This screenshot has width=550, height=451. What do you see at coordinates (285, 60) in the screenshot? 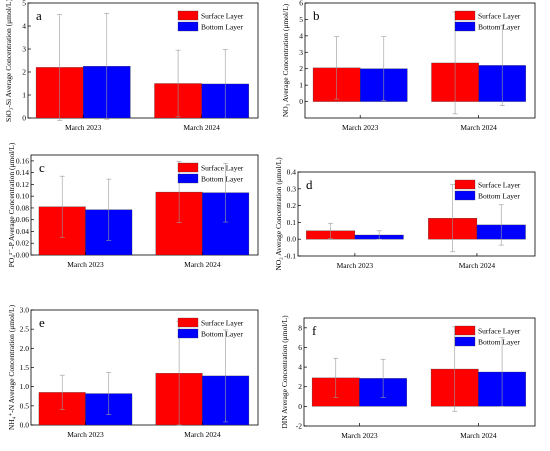
I see `y-axis-label: NO₃ Average Concentration (μmol/L)` at bounding box center [285, 60].